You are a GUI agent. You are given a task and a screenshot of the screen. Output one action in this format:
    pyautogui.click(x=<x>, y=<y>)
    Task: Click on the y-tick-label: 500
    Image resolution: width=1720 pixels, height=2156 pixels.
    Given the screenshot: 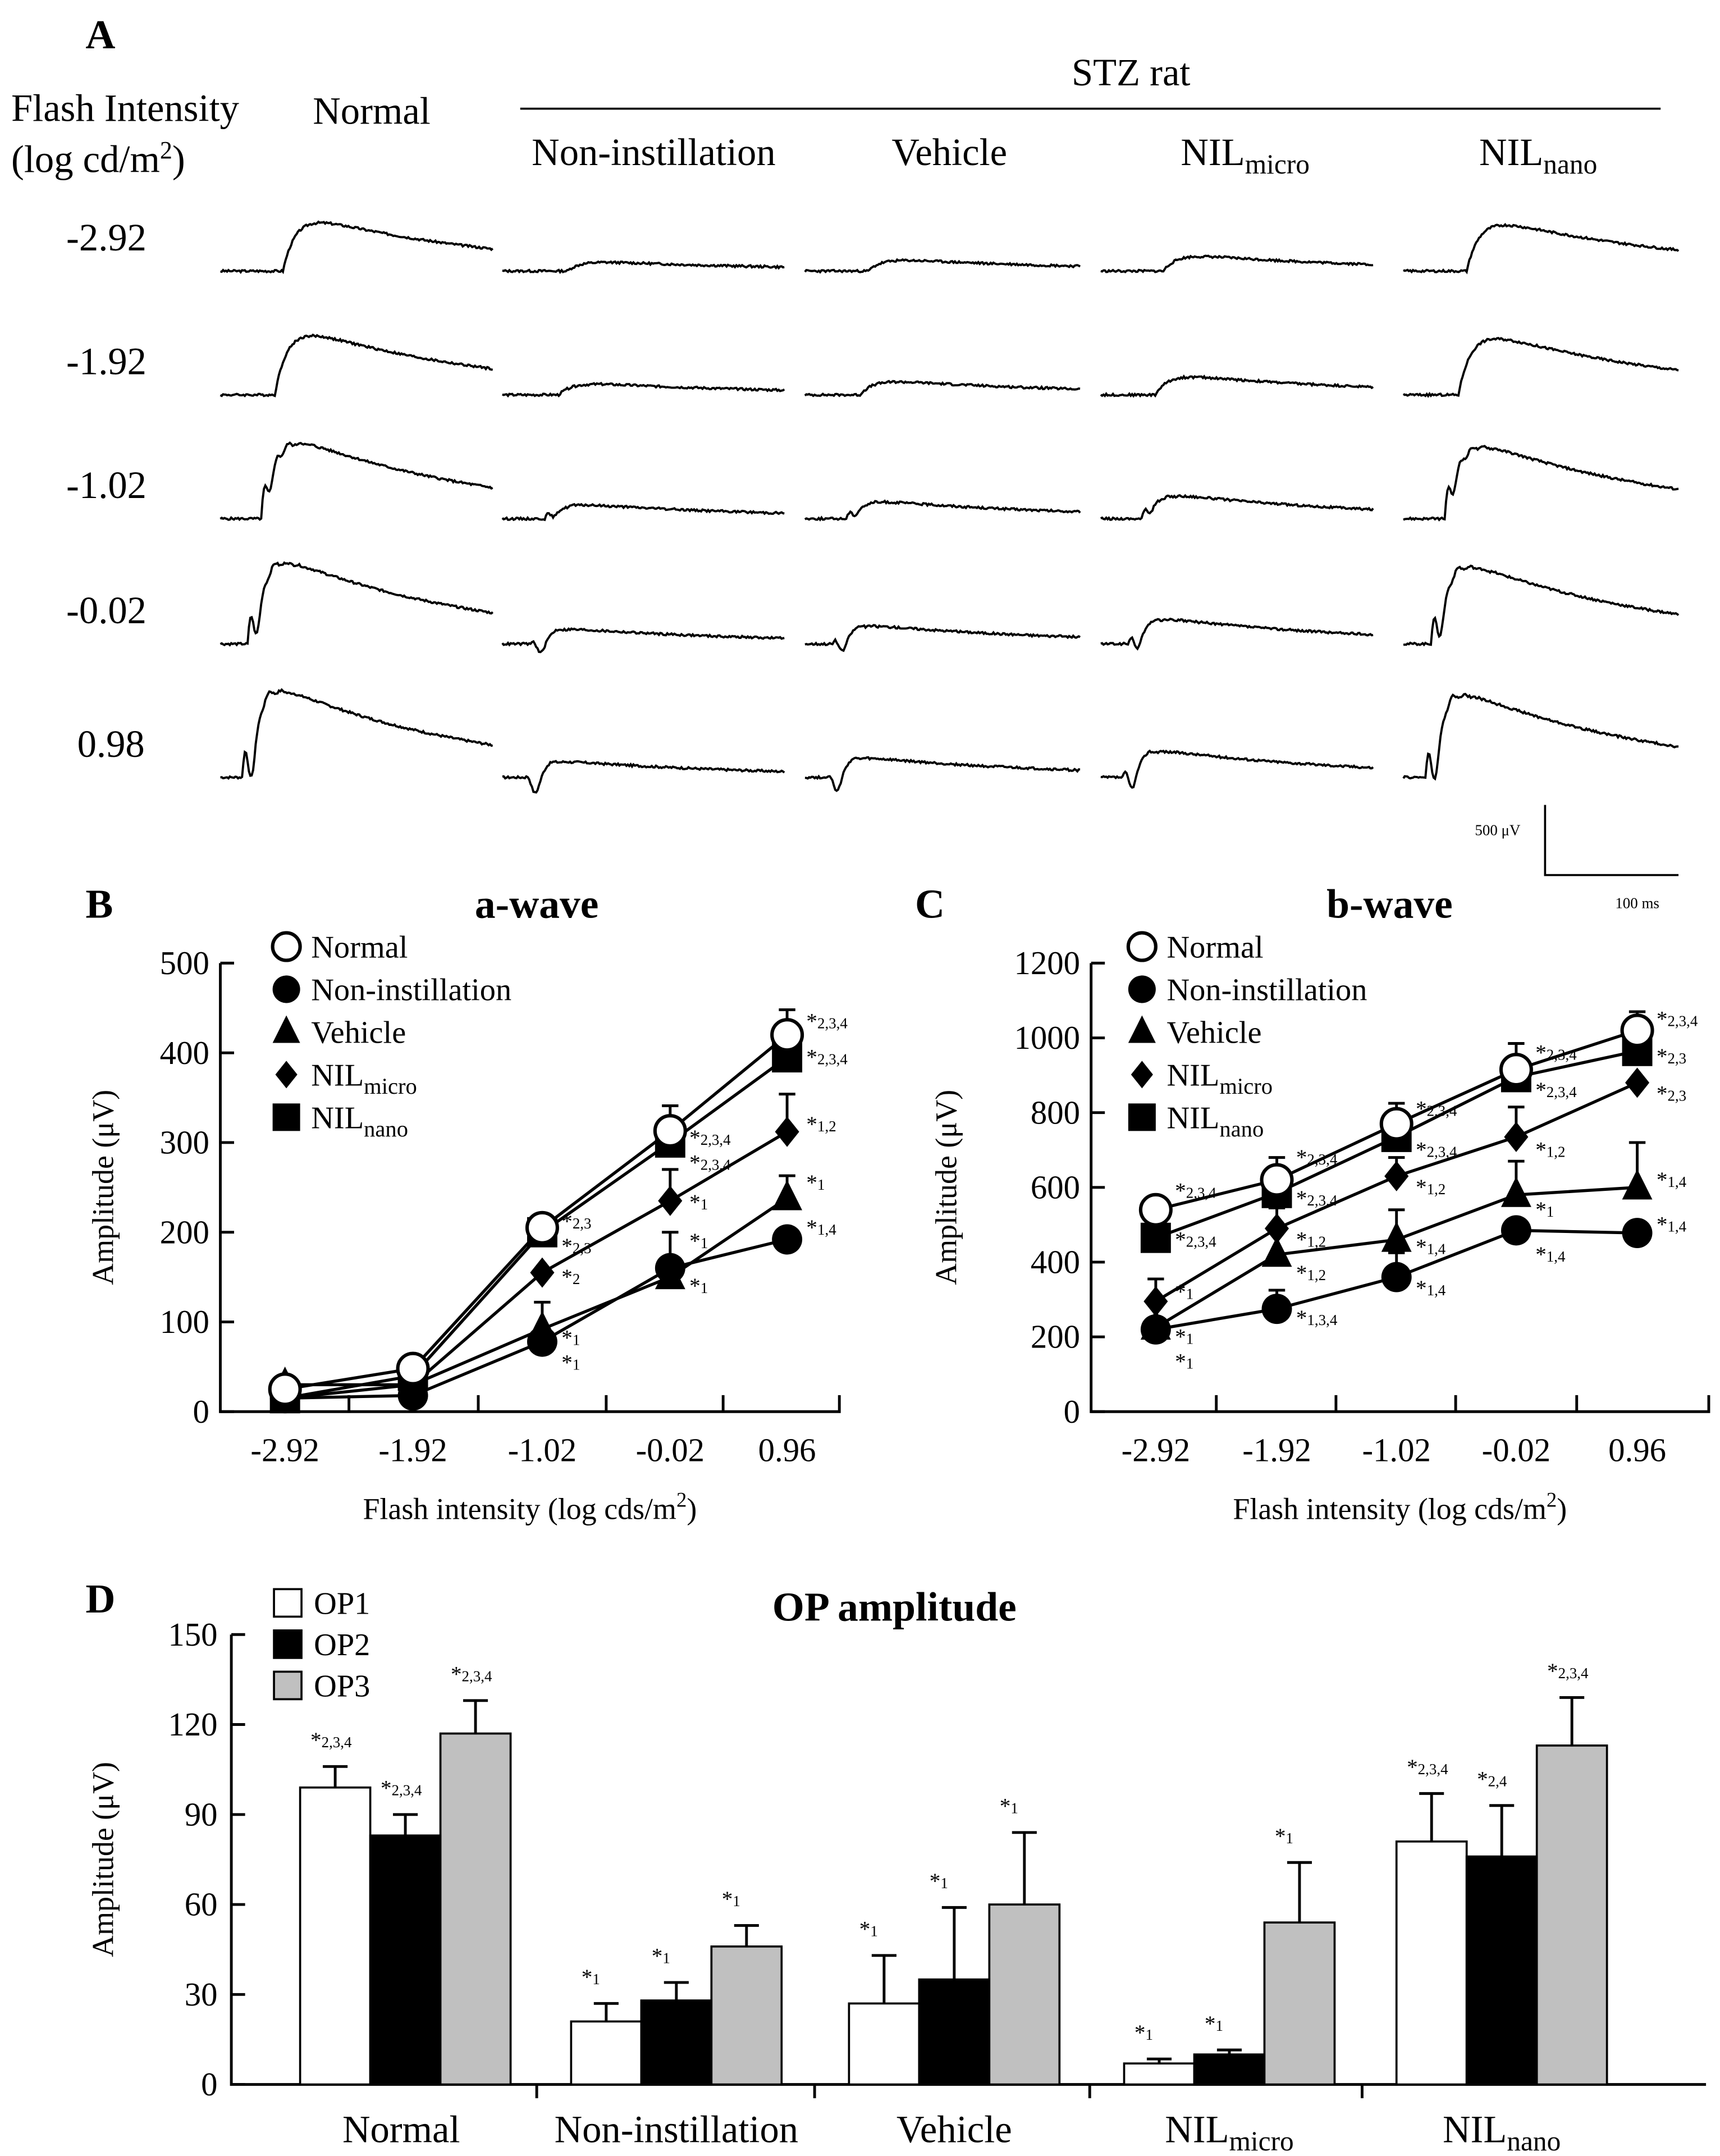 What is the action you would take?
    pyautogui.click(x=185, y=963)
    